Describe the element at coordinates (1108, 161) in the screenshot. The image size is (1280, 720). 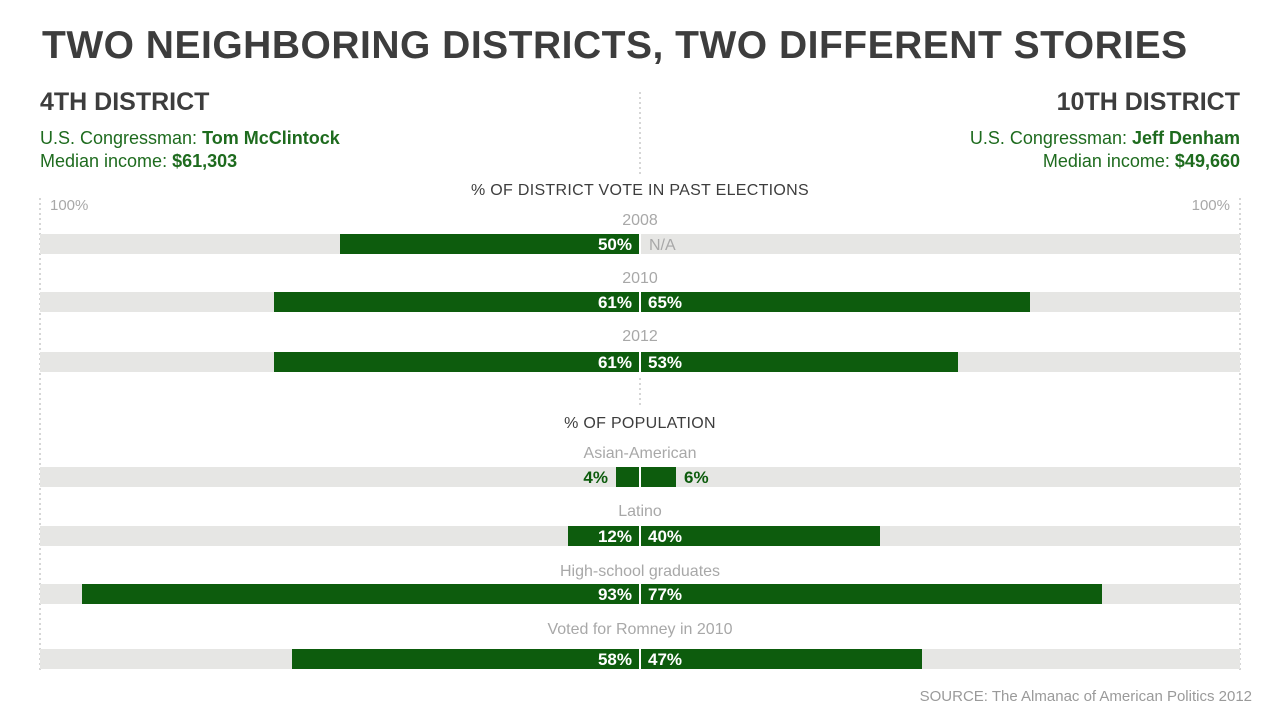
I see `right-income-label: Median income:` at that location.